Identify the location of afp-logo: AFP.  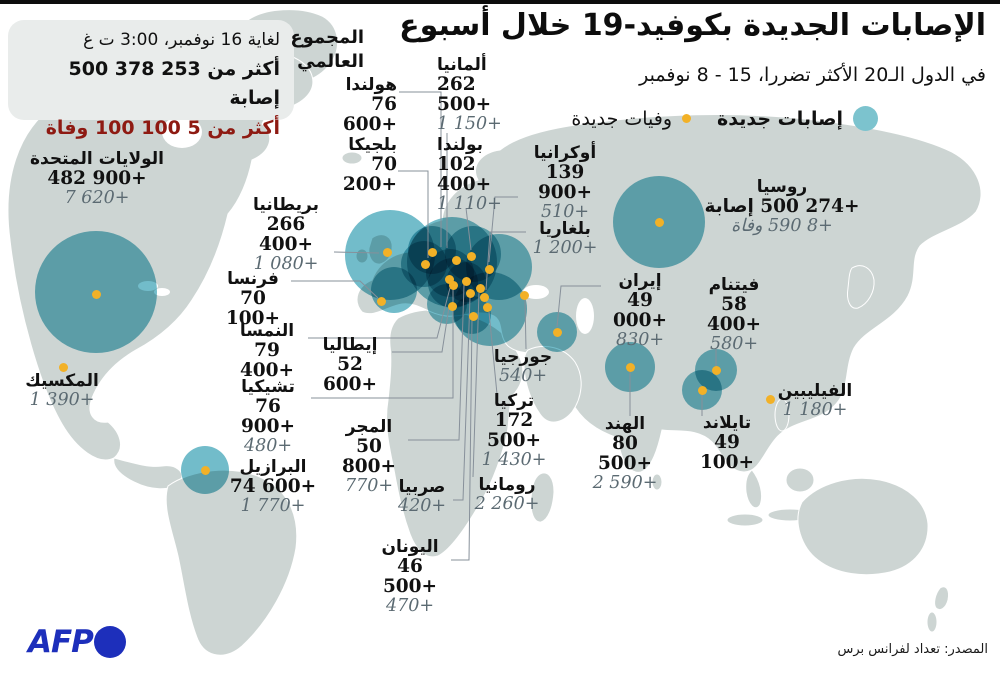
(77, 642).